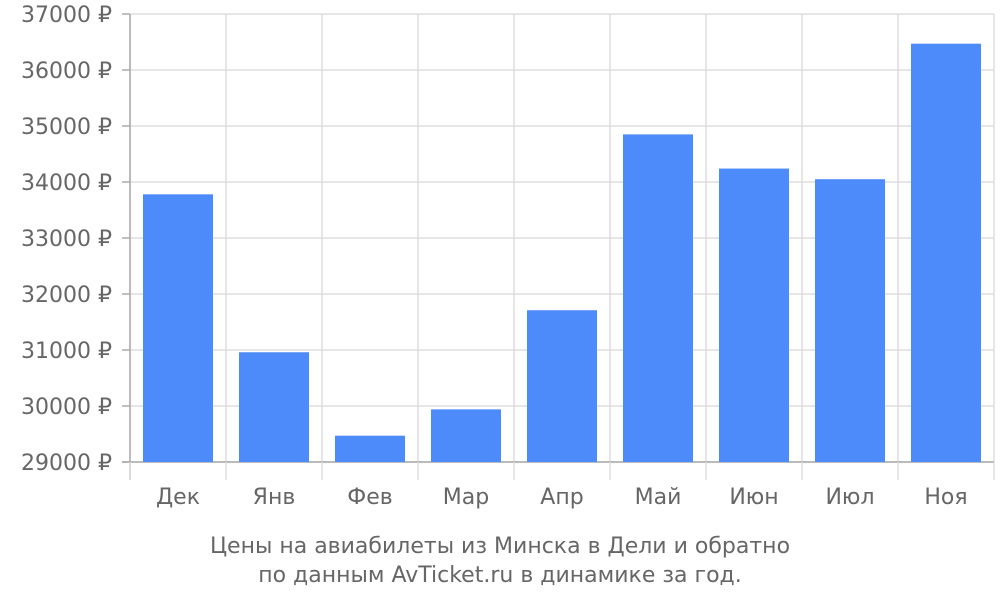 This screenshot has height=600, width=1000. What do you see at coordinates (178, 328) in the screenshot?
I see `bar-Дек` at bounding box center [178, 328].